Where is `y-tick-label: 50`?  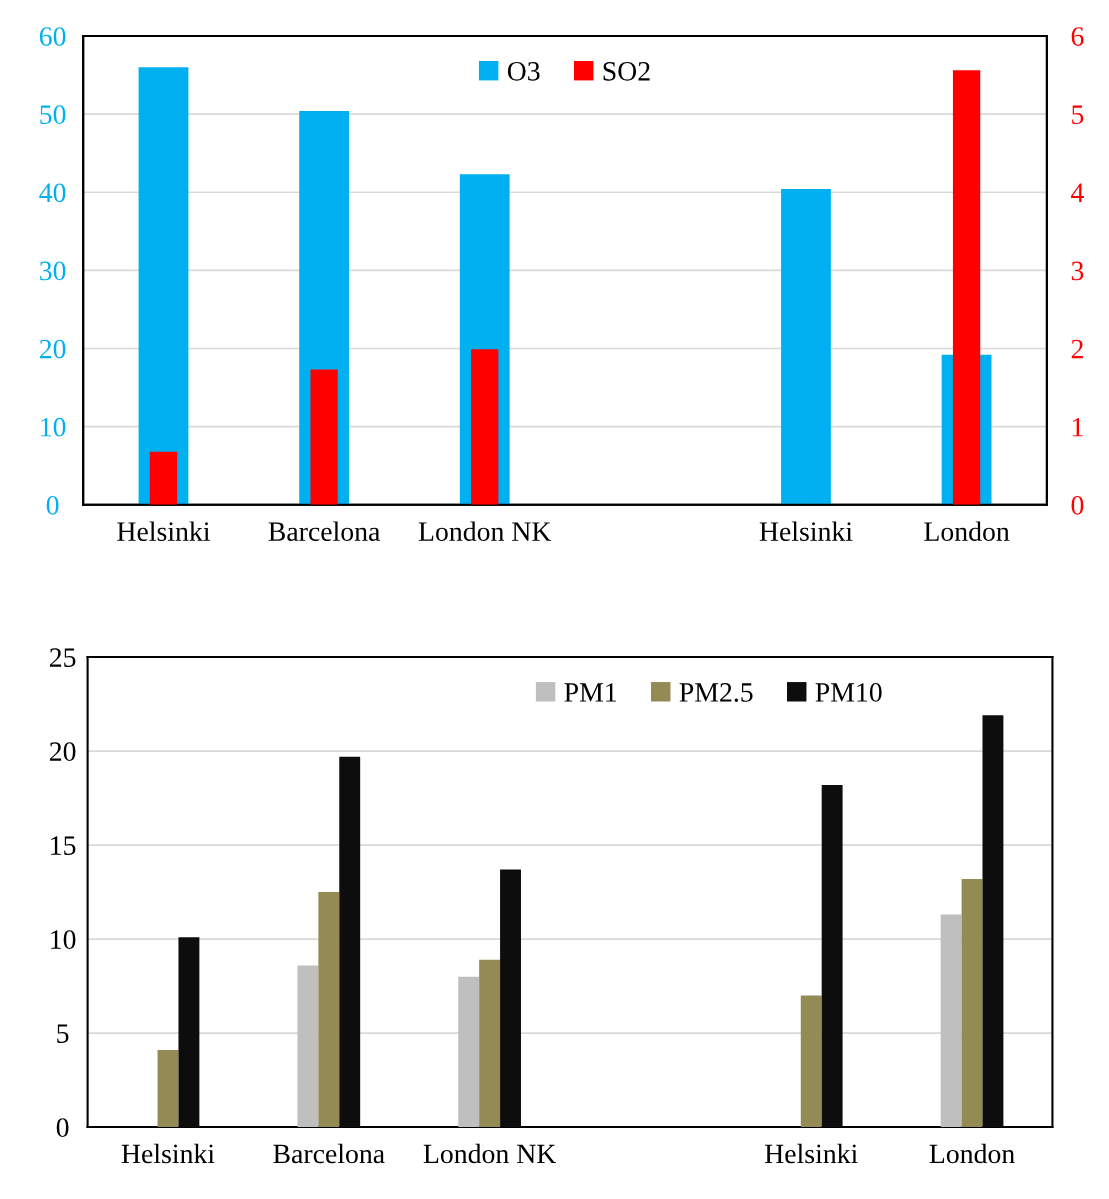 y-tick-label: 50 is located at coordinates (53, 115).